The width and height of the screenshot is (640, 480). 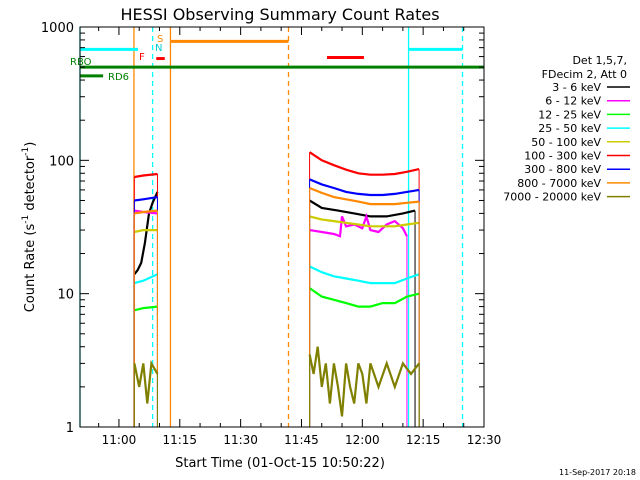 I want to click on rd6-label: RD6, so click(x=118, y=77).